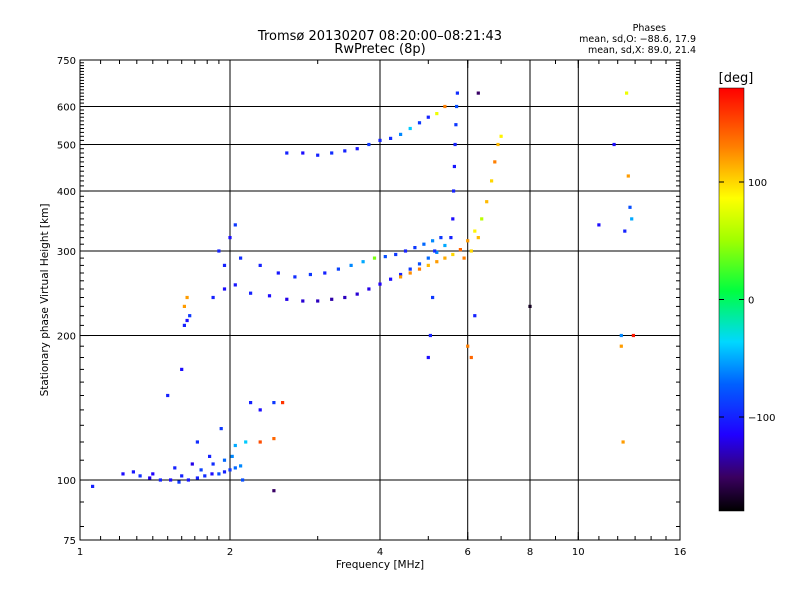 Image resolution: width=800 pixels, height=600 pixels. I want to click on x-axis-label: Frequency [MHz], so click(380, 565).